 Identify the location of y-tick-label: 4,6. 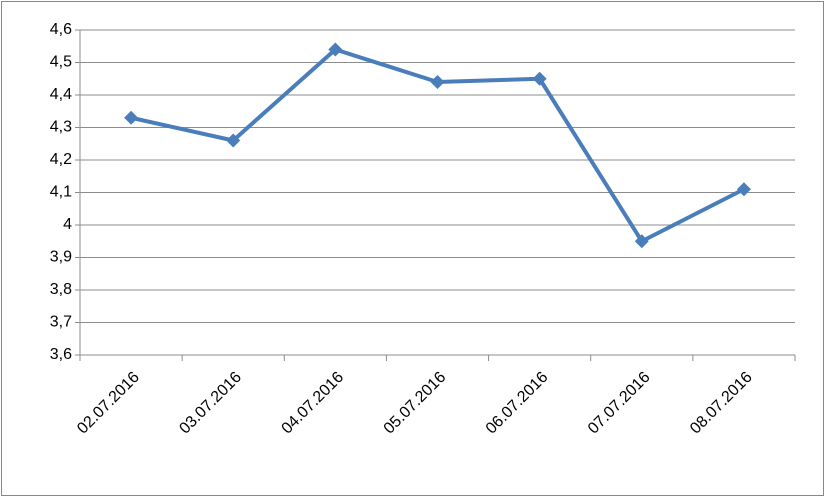
(61, 29).